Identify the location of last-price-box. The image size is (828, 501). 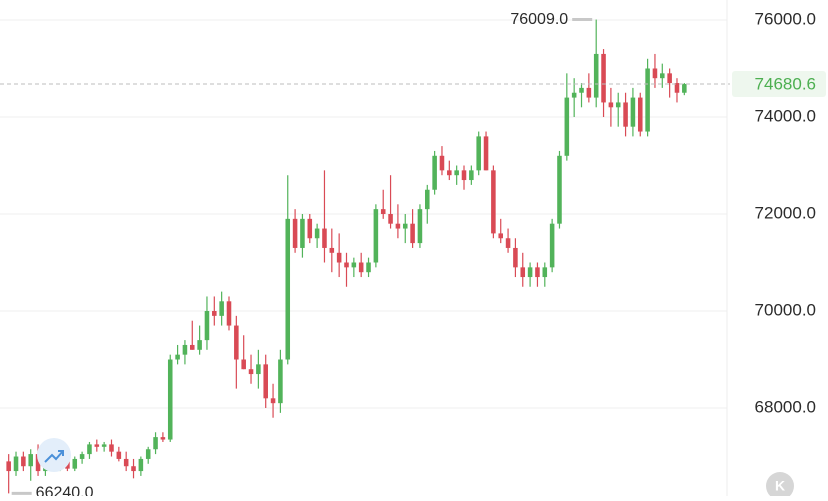
(779, 83).